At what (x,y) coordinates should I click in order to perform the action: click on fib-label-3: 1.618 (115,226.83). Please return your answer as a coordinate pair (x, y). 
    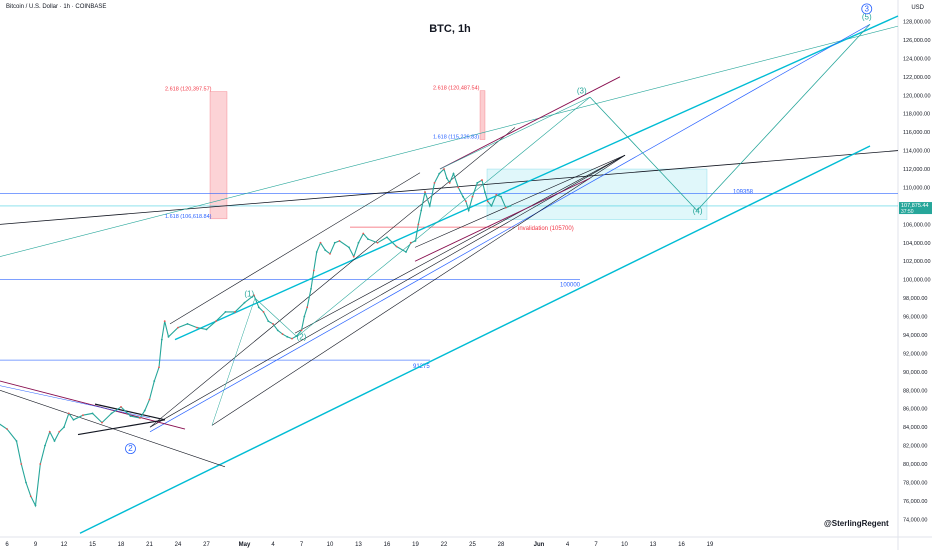
    Looking at the image, I should click on (456, 138).